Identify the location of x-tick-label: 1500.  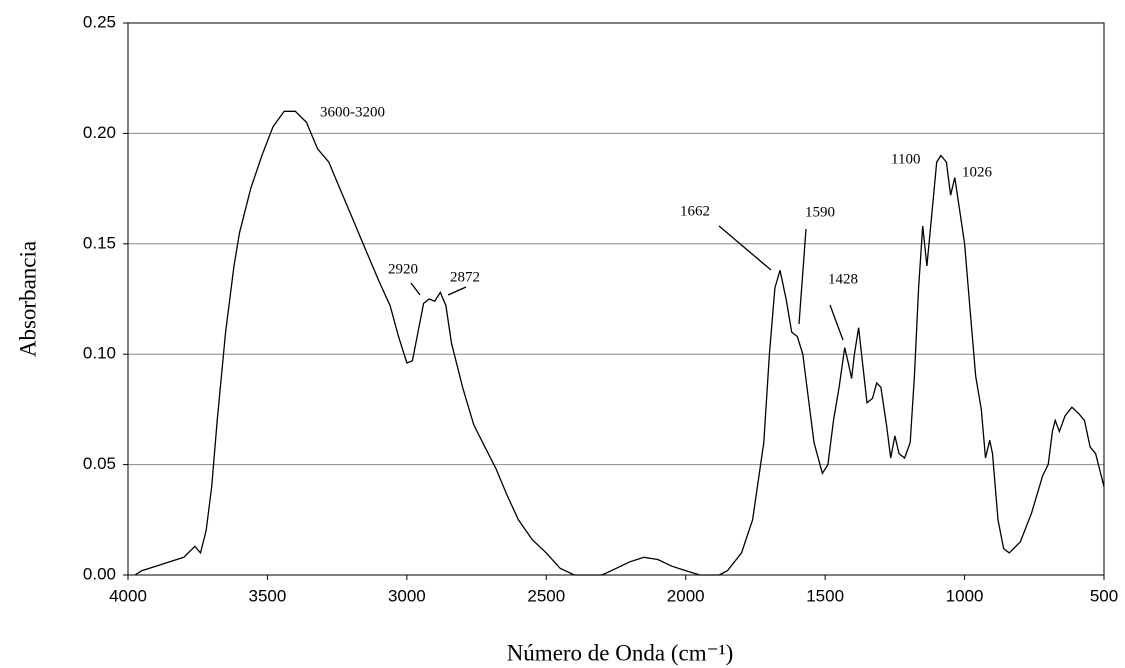
(825, 595).